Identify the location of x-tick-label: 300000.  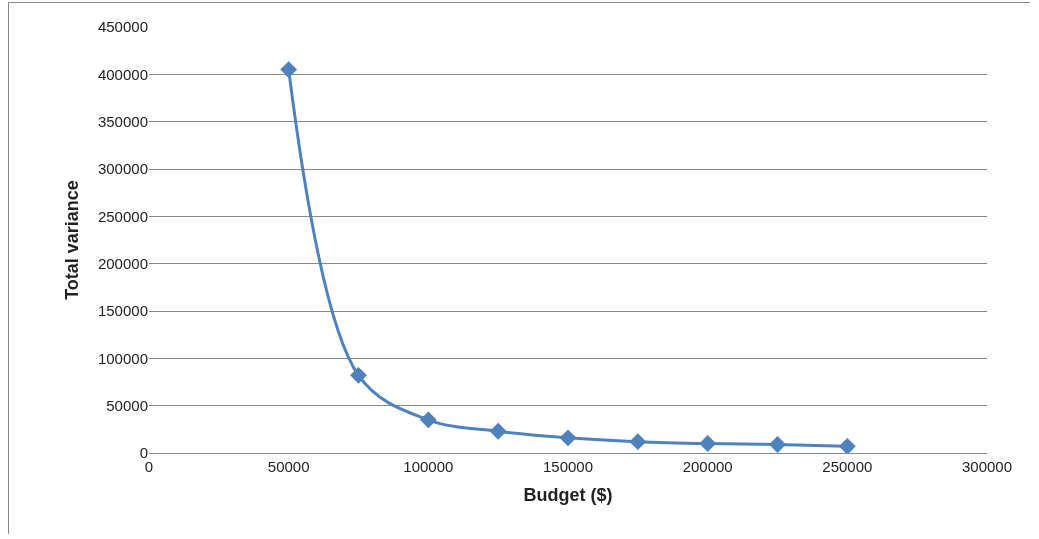
(987, 466).